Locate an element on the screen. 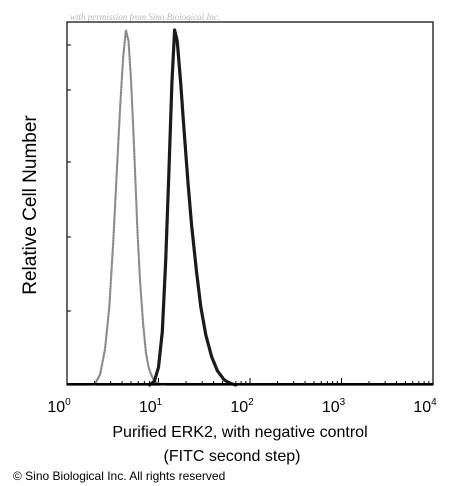  histogram-curve-control is located at coordinates (129, 207).